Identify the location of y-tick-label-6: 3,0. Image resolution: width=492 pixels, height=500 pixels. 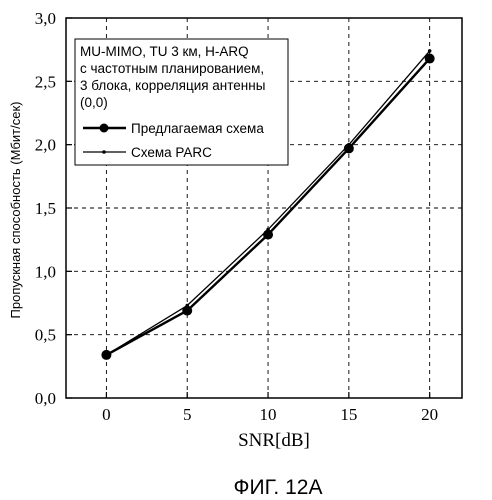
(45, 18).